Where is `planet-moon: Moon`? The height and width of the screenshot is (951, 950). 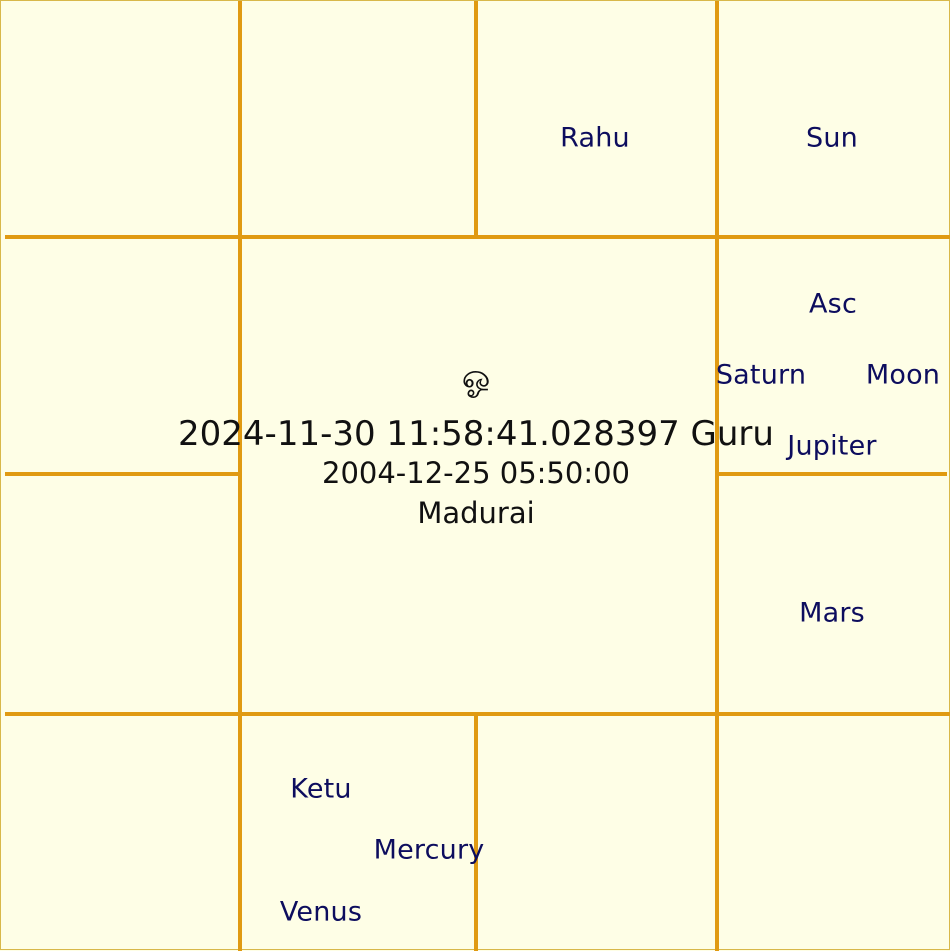 planet-moon: Moon is located at coordinates (903, 375).